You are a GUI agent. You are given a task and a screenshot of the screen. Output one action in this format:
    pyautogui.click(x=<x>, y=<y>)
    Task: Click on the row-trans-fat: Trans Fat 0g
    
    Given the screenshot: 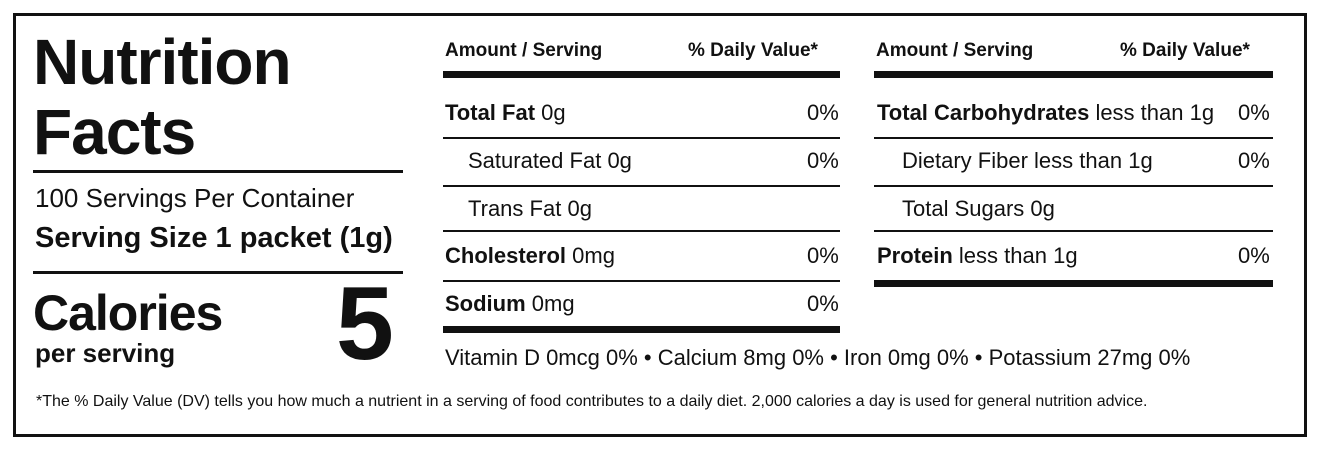 What is the action you would take?
    pyautogui.click(x=530, y=209)
    